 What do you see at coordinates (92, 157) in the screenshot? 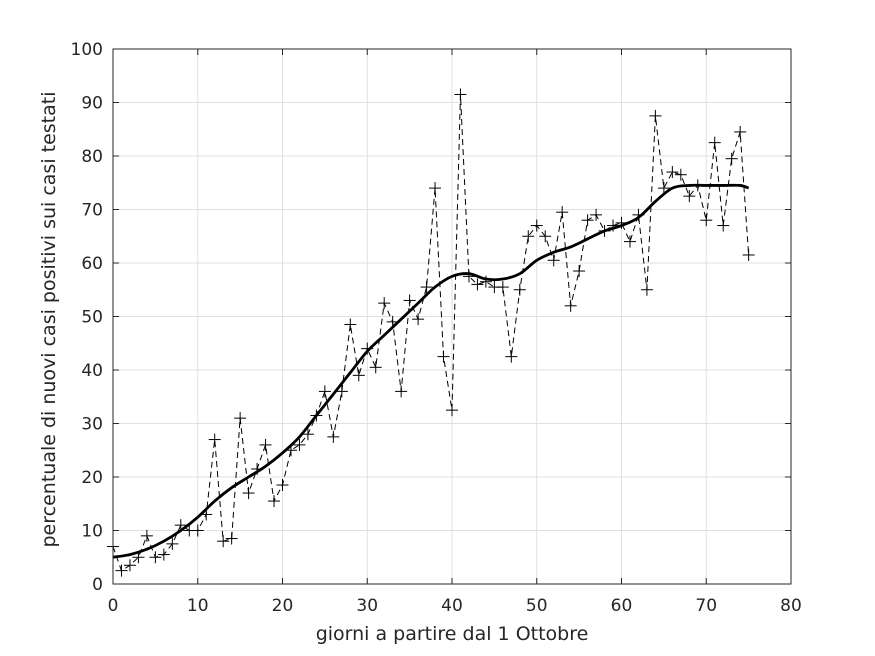
I see `y-tick-label: 80` at bounding box center [92, 157].